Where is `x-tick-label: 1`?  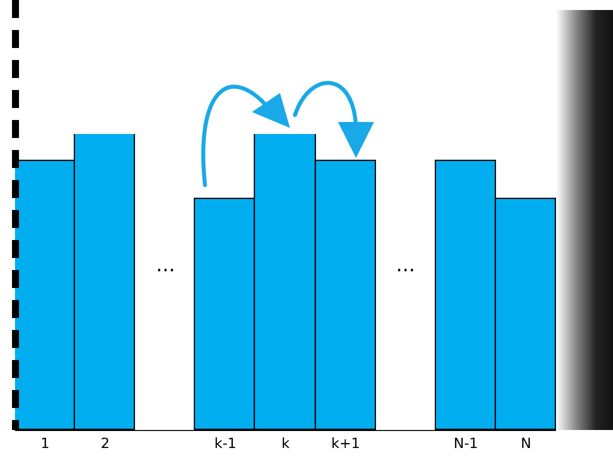 x-tick-label: 1 is located at coordinates (45, 444).